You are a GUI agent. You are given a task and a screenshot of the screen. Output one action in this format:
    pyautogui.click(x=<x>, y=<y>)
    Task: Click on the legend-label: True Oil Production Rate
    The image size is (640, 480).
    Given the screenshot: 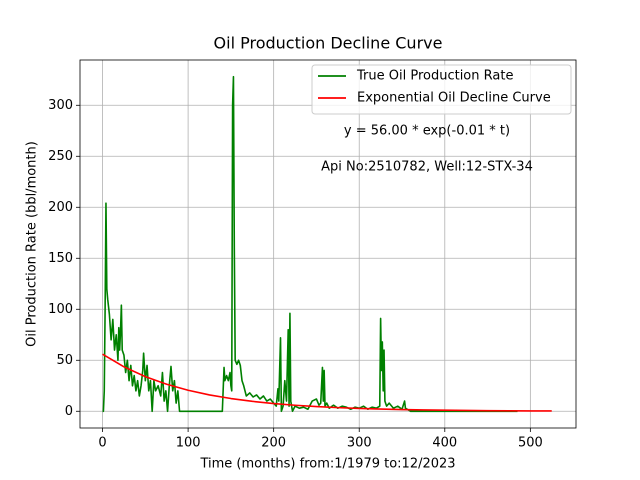 What is the action you would take?
    pyautogui.click(x=434, y=76)
    